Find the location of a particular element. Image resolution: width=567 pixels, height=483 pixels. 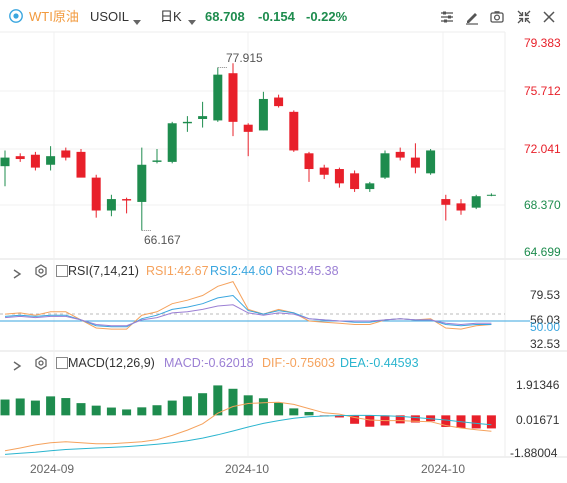

rsi-y-tick: 32.53 is located at coordinates (545, 344).